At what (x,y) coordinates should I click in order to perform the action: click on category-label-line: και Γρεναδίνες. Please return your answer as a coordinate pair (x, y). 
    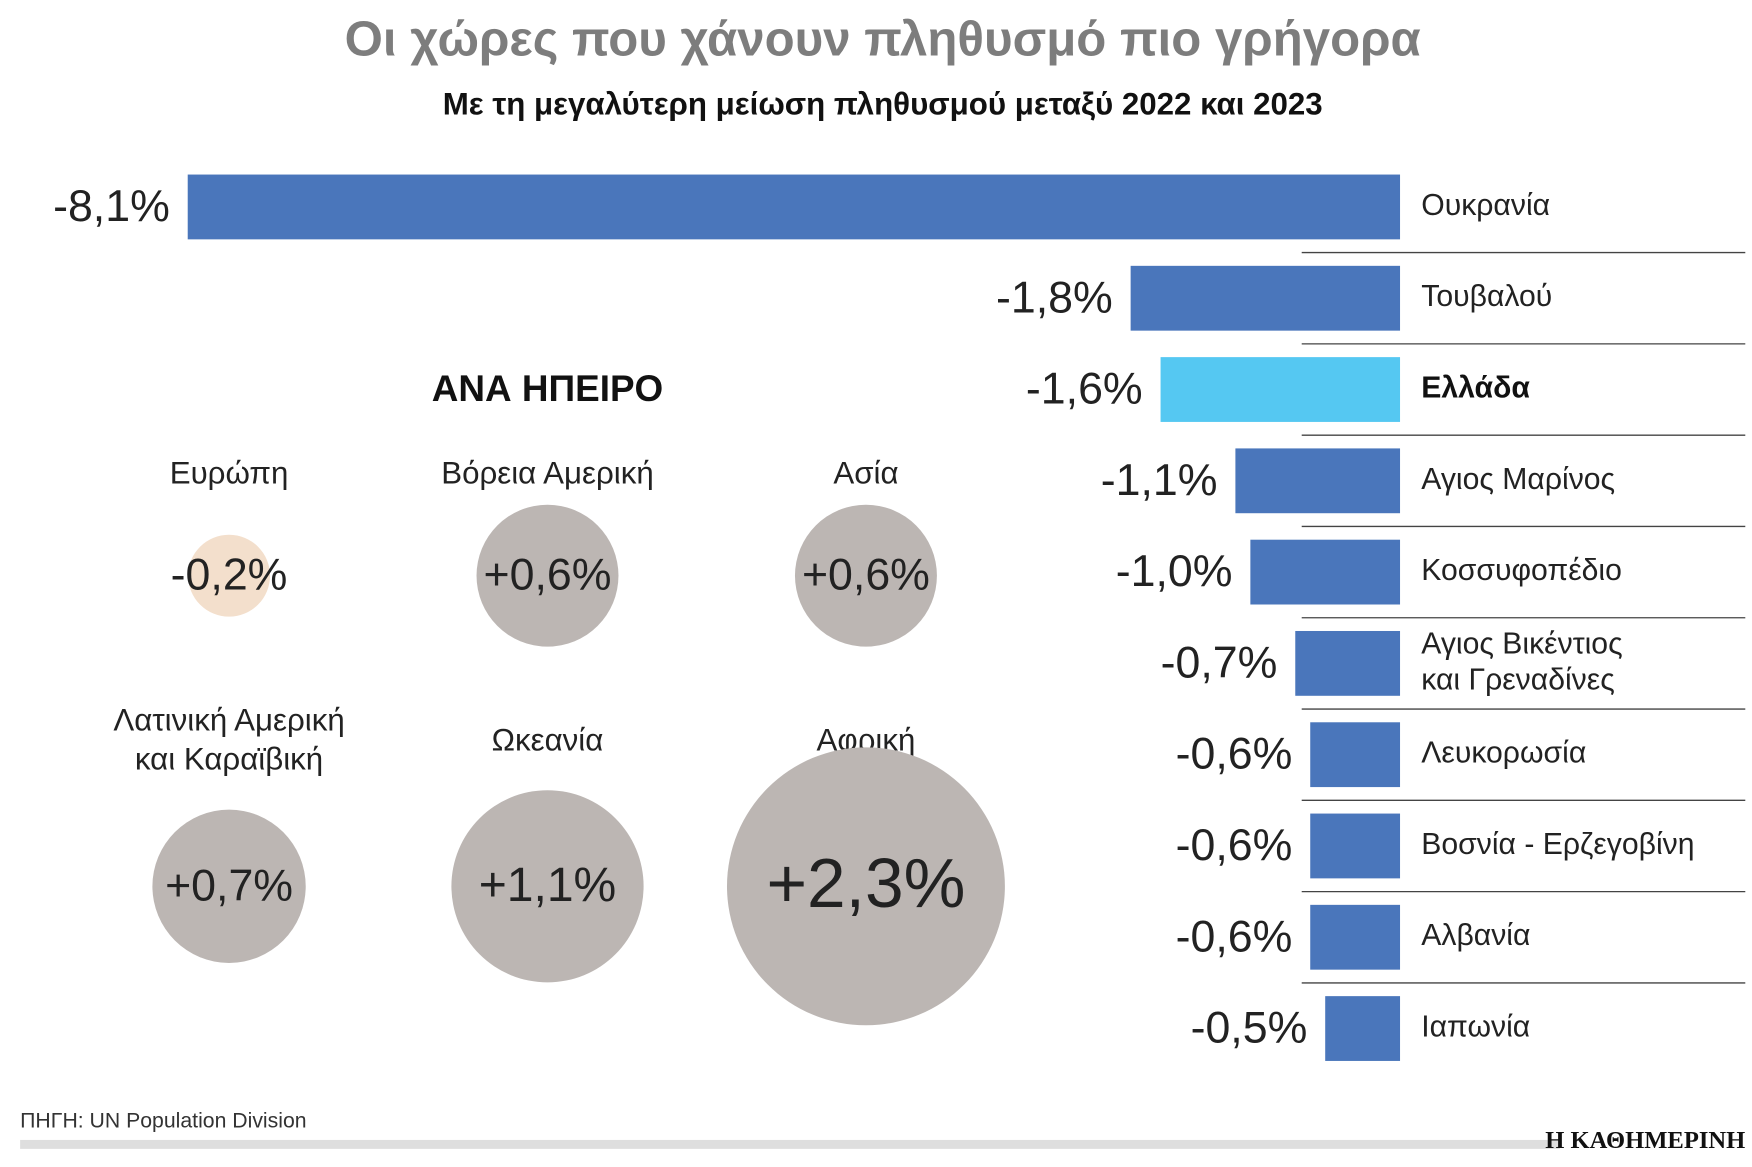
    Looking at the image, I should click on (1517, 679).